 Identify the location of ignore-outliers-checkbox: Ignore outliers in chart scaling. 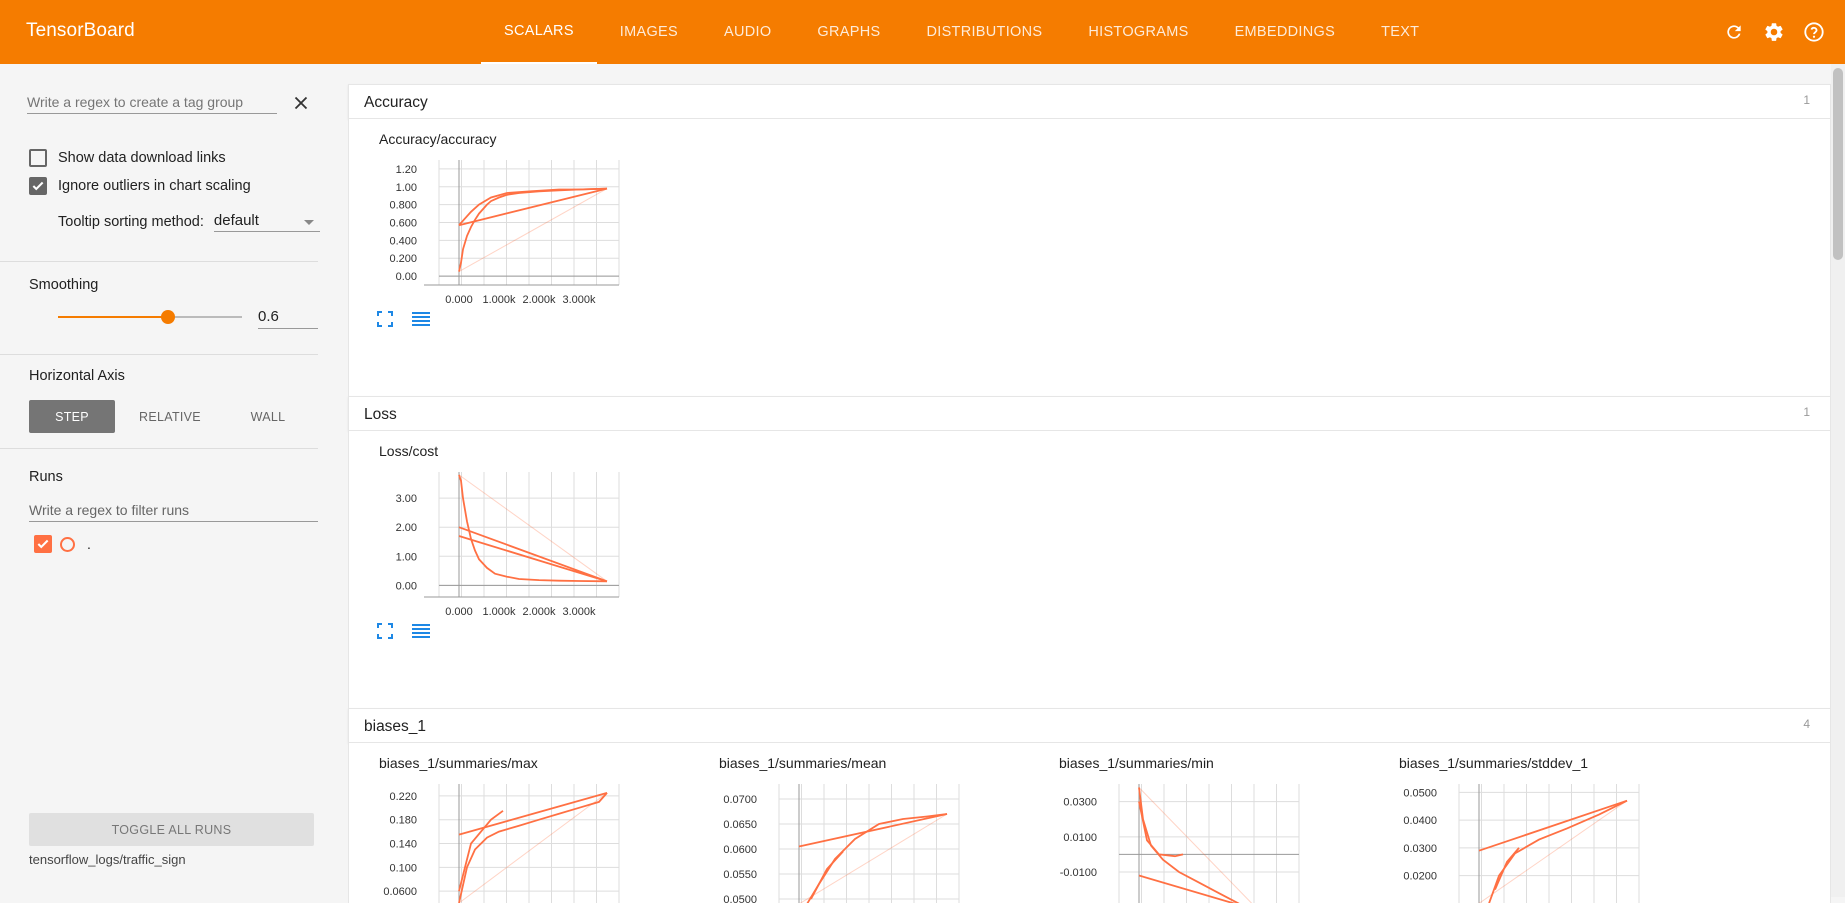
(140, 186).